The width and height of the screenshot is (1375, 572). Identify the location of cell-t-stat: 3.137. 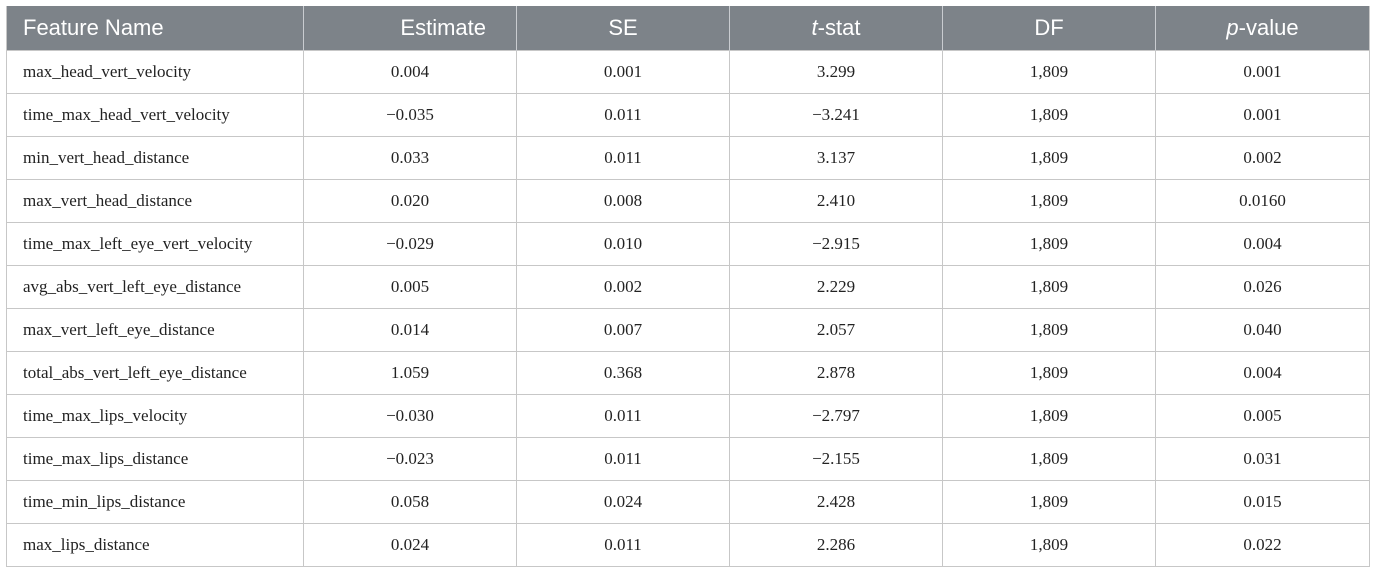
(836, 158).